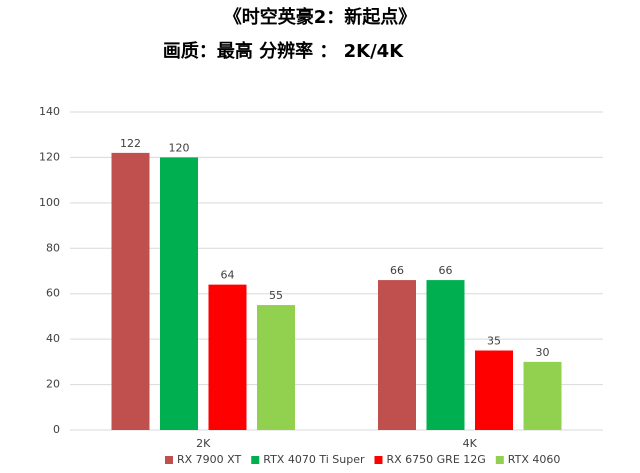 The height and width of the screenshot is (473, 640). I want to click on y-tick-label: 80, so click(53, 247).